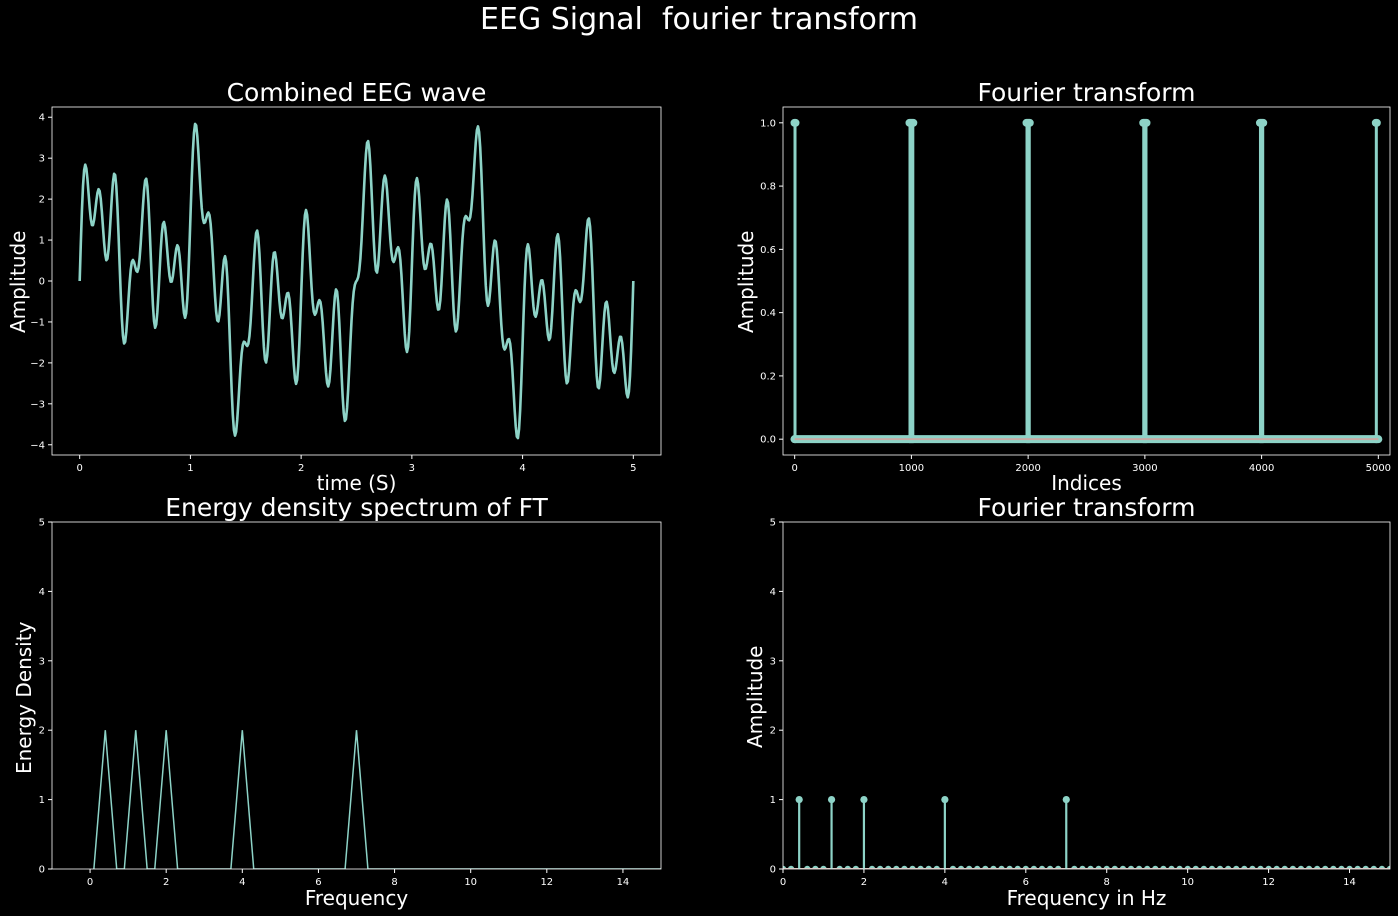 Image resolution: width=1398 pixels, height=916 pixels. What do you see at coordinates (356, 483) in the screenshot?
I see `combined-eeg-wave-xlabel: time (S)` at bounding box center [356, 483].